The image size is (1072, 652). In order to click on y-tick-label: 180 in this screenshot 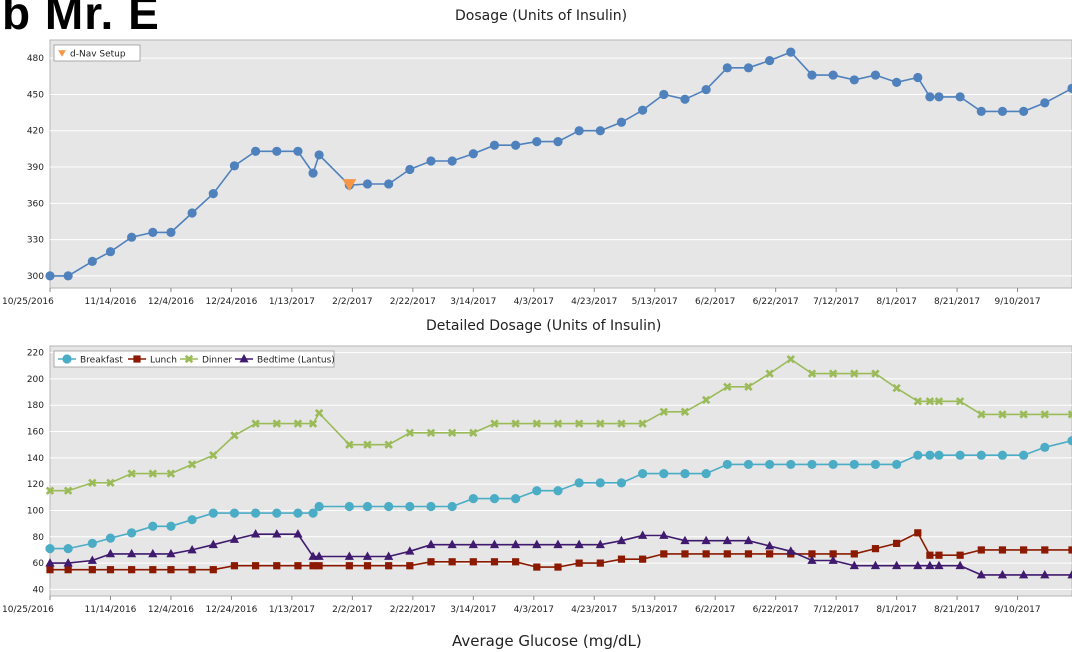, I will do `click(35, 406)`.